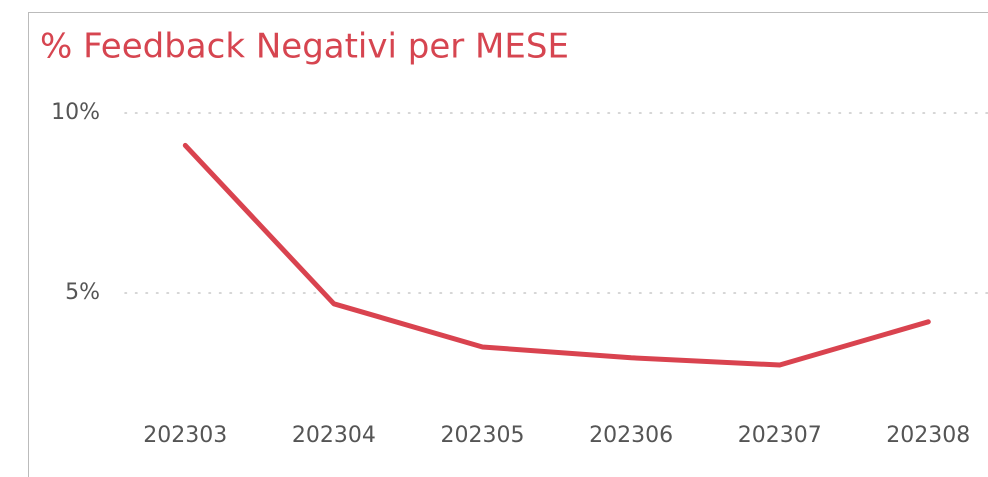 This screenshot has height=477, width=988. Describe the element at coordinates (631, 435) in the screenshot. I see `x-tick-label: 202306` at that location.